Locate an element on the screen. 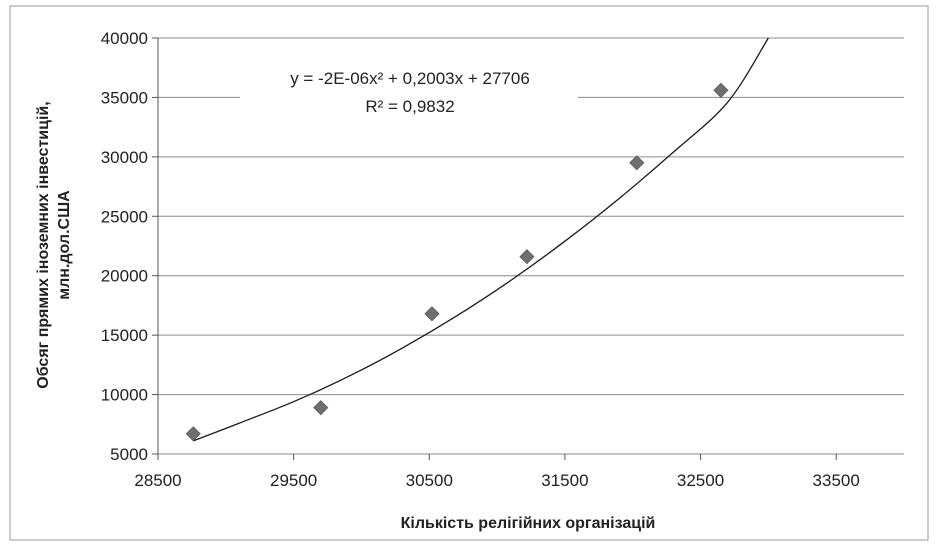 This screenshot has width=936, height=553. y-tick-label: 40000 is located at coordinates (124, 38).